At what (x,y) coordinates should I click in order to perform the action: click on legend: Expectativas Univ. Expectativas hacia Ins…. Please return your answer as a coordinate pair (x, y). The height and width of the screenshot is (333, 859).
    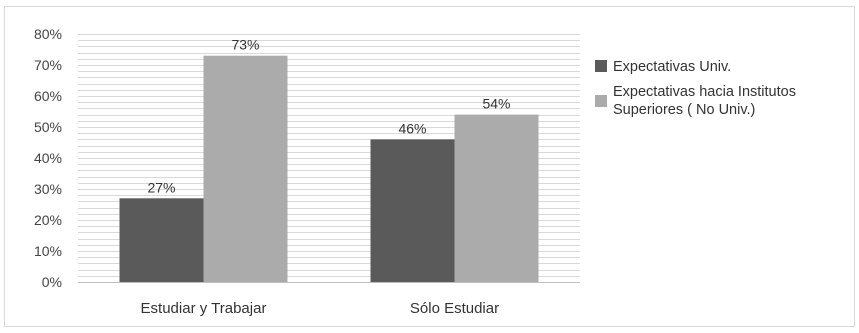
    Looking at the image, I should click on (695, 88).